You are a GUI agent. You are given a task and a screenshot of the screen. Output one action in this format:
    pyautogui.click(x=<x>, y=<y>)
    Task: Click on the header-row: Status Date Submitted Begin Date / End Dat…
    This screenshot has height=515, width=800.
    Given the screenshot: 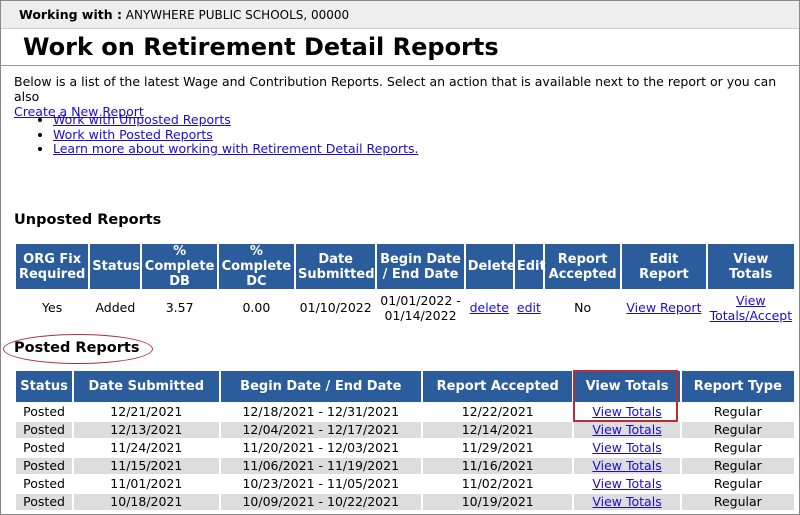 What is the action you would take?
    pyautogui.click(x=405, y=386)
    